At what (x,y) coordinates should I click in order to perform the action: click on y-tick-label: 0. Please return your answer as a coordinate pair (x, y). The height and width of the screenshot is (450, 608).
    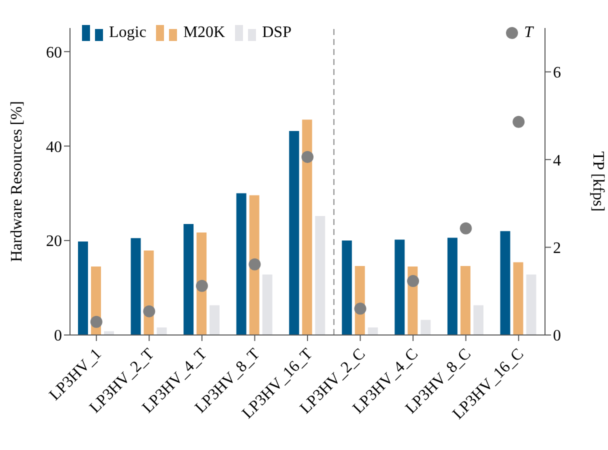
    Looking at the image, I should click on (58, 336).